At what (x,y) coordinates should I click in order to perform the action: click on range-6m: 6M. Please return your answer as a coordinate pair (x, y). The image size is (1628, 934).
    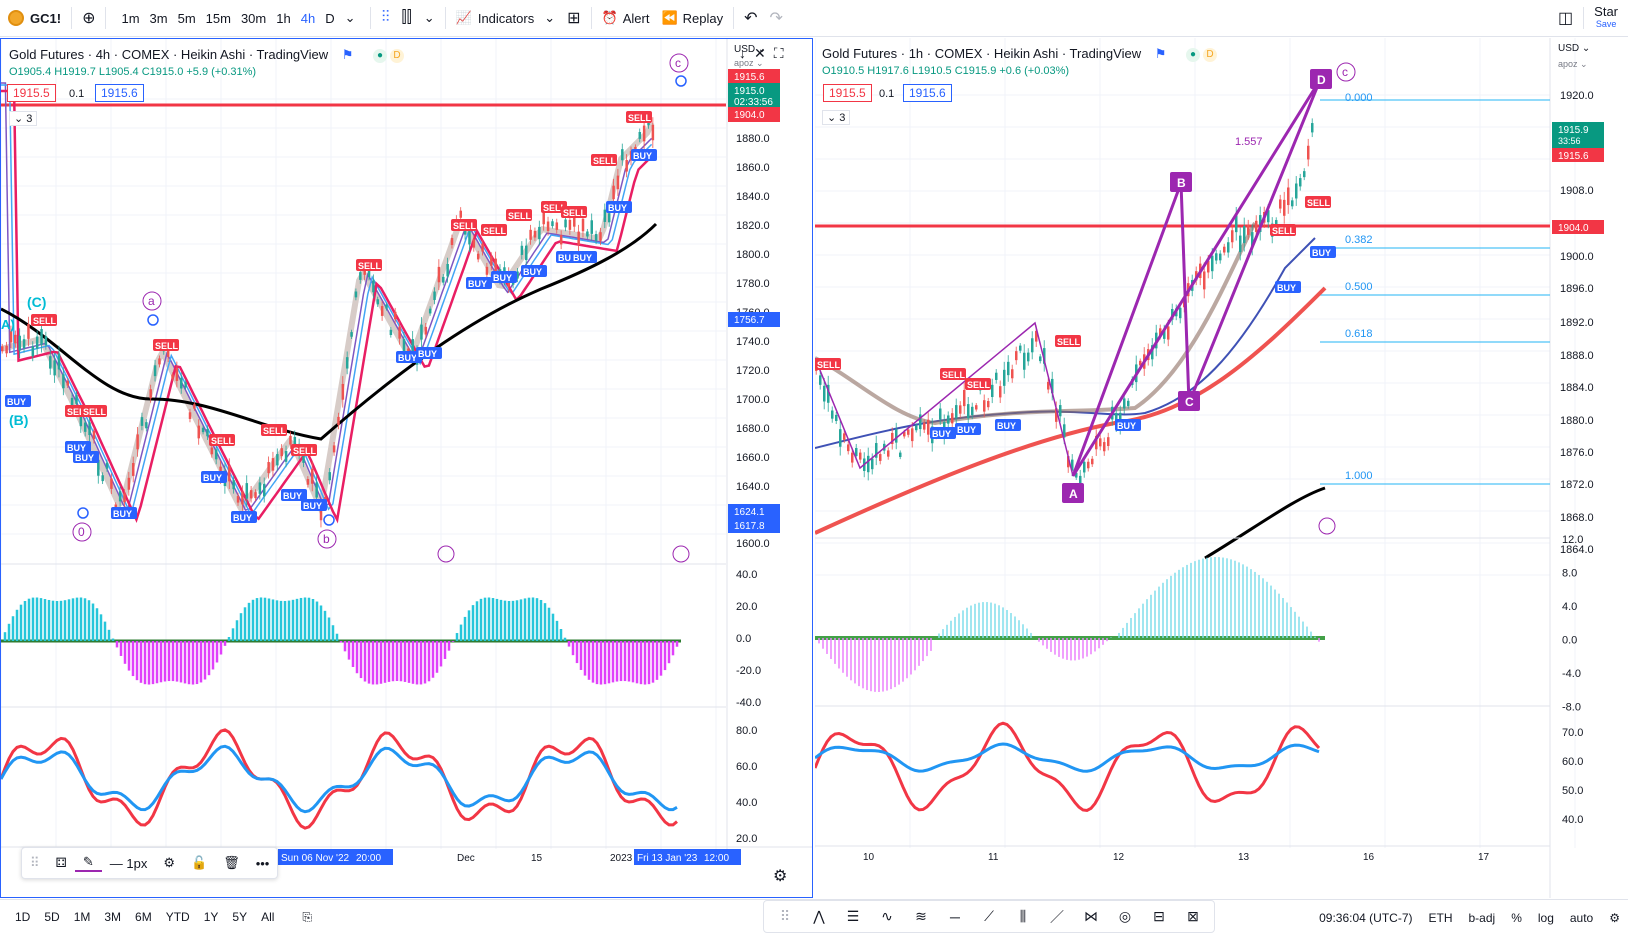
    Looking at the image, I should click on (143, 916).